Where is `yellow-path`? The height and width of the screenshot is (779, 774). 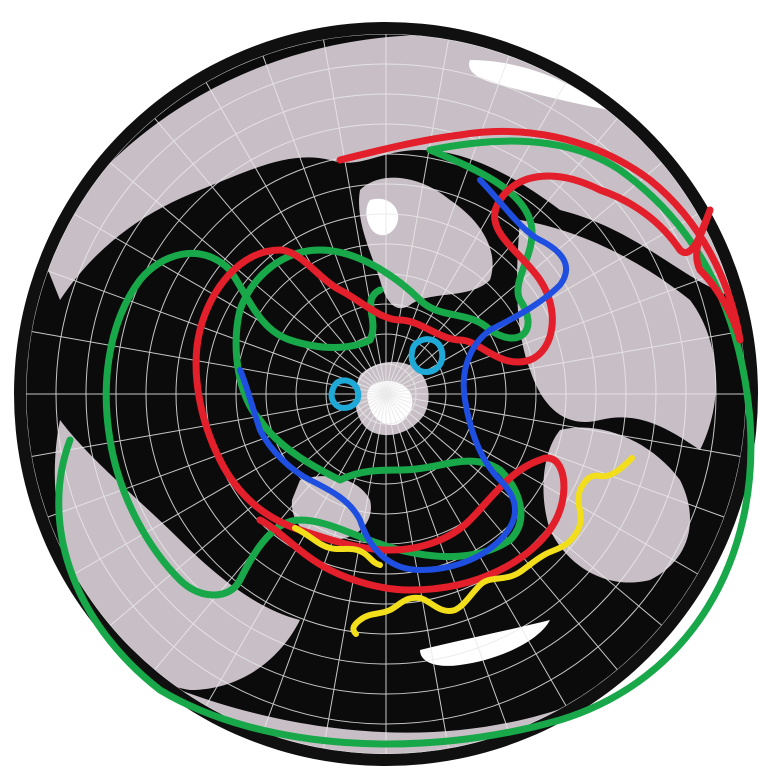 yellow-path is located at coordinates (492, 546).